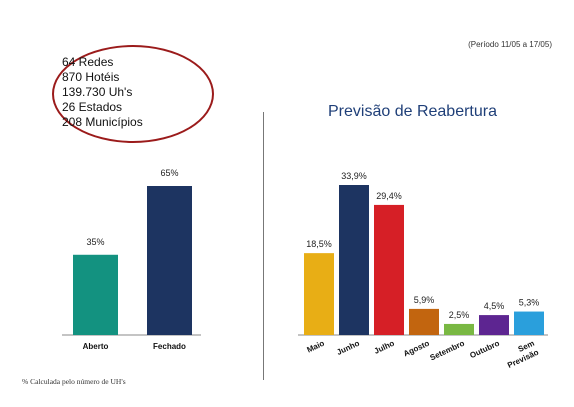 The width and height of the screenshot is (574, 407). I want to click on footnote: % Calculada pelo número de UH's, so click(74, 381).